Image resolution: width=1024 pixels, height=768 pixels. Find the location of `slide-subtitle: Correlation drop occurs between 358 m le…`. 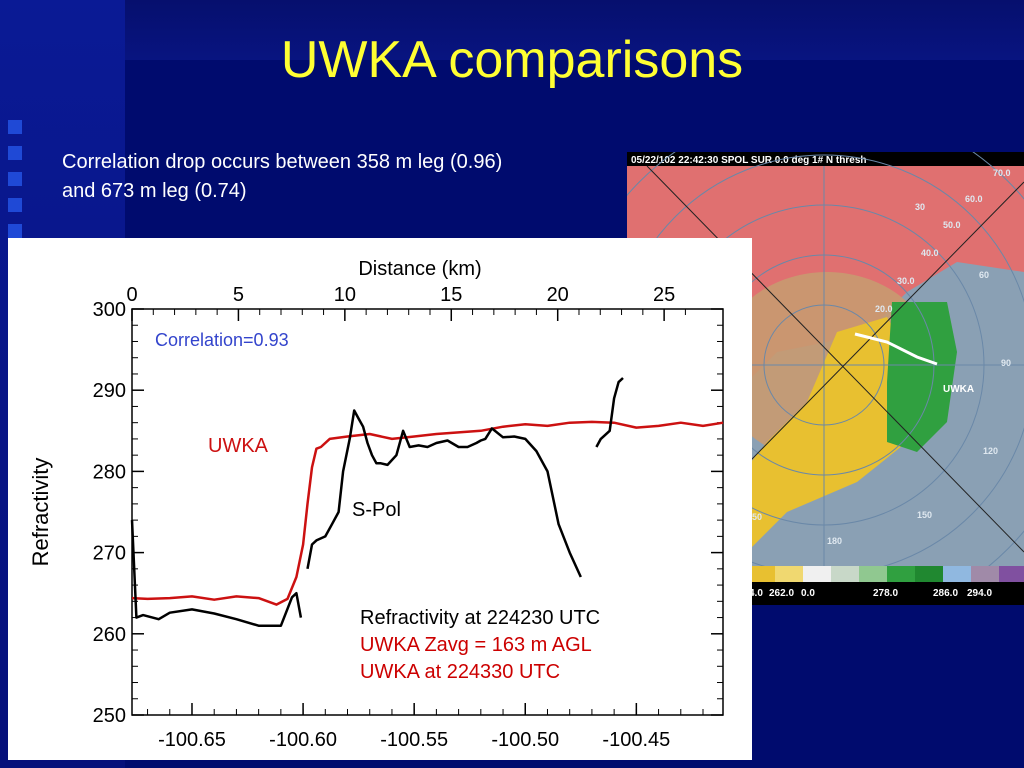

slide-subtitle: Correlation drop occurs between 358 m le… is located at coordinates (282, 176).